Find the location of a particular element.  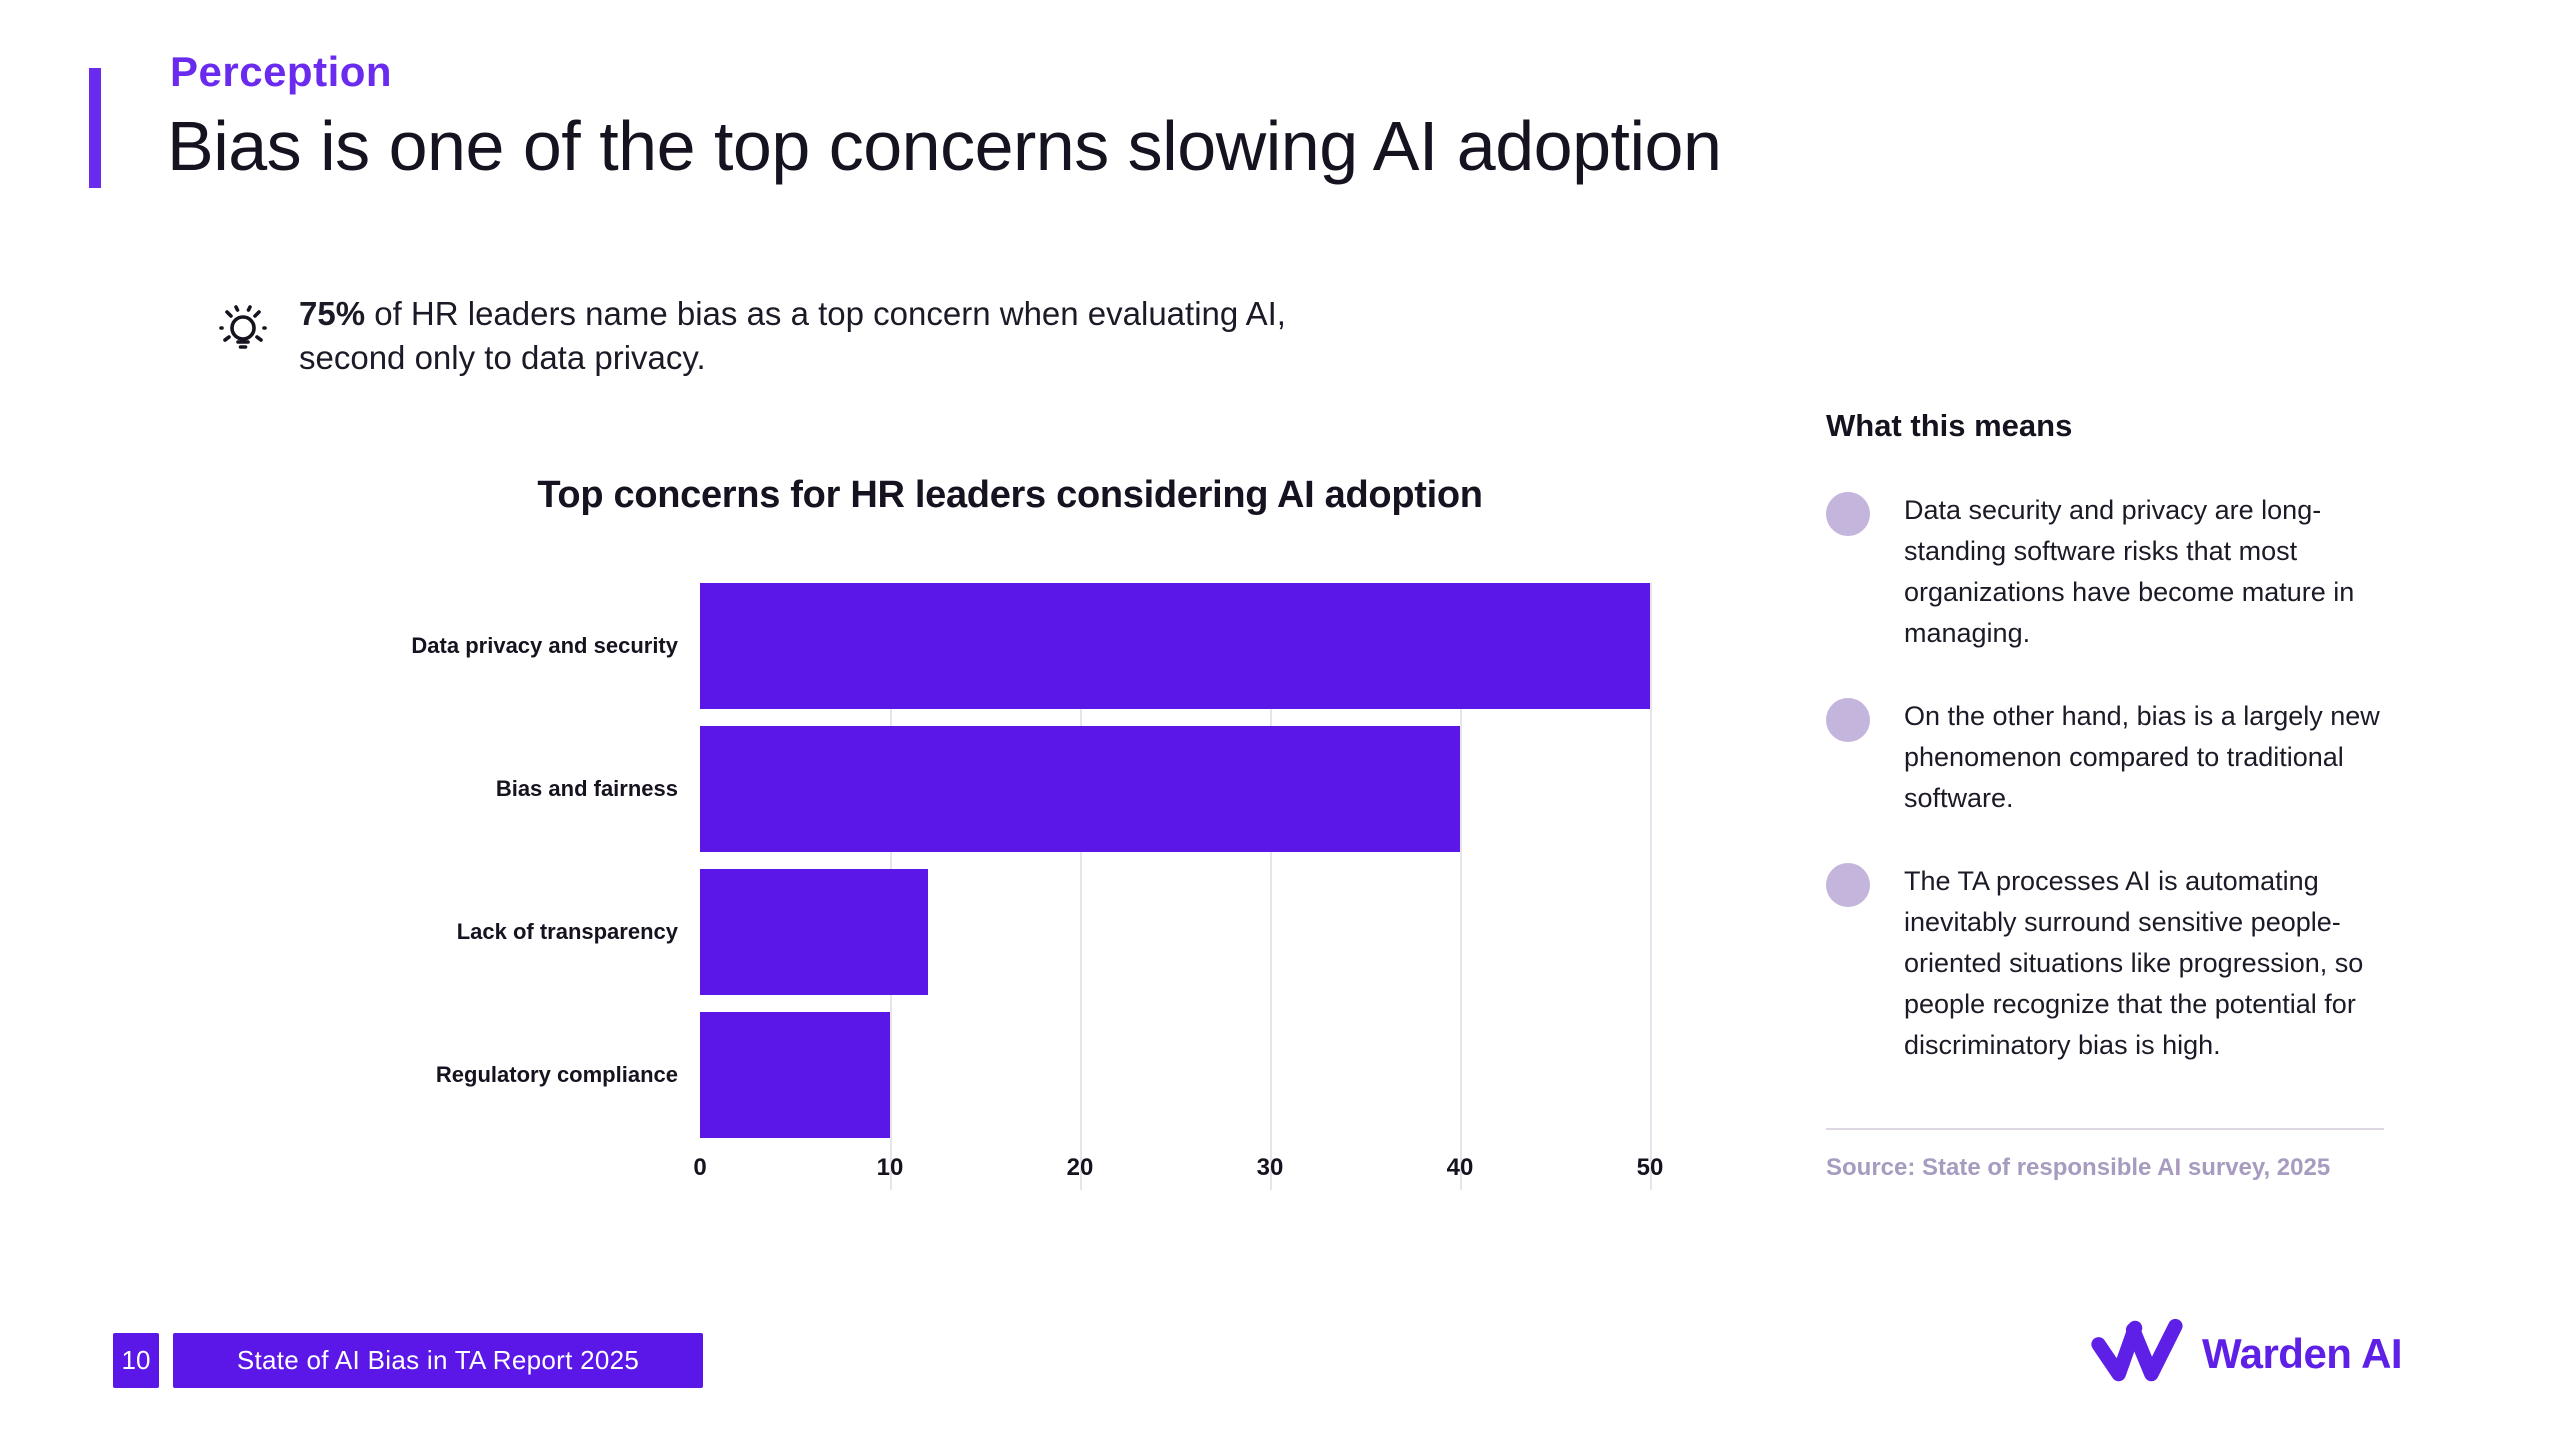

stat-value: 75% is located at coordinates (332, 313).